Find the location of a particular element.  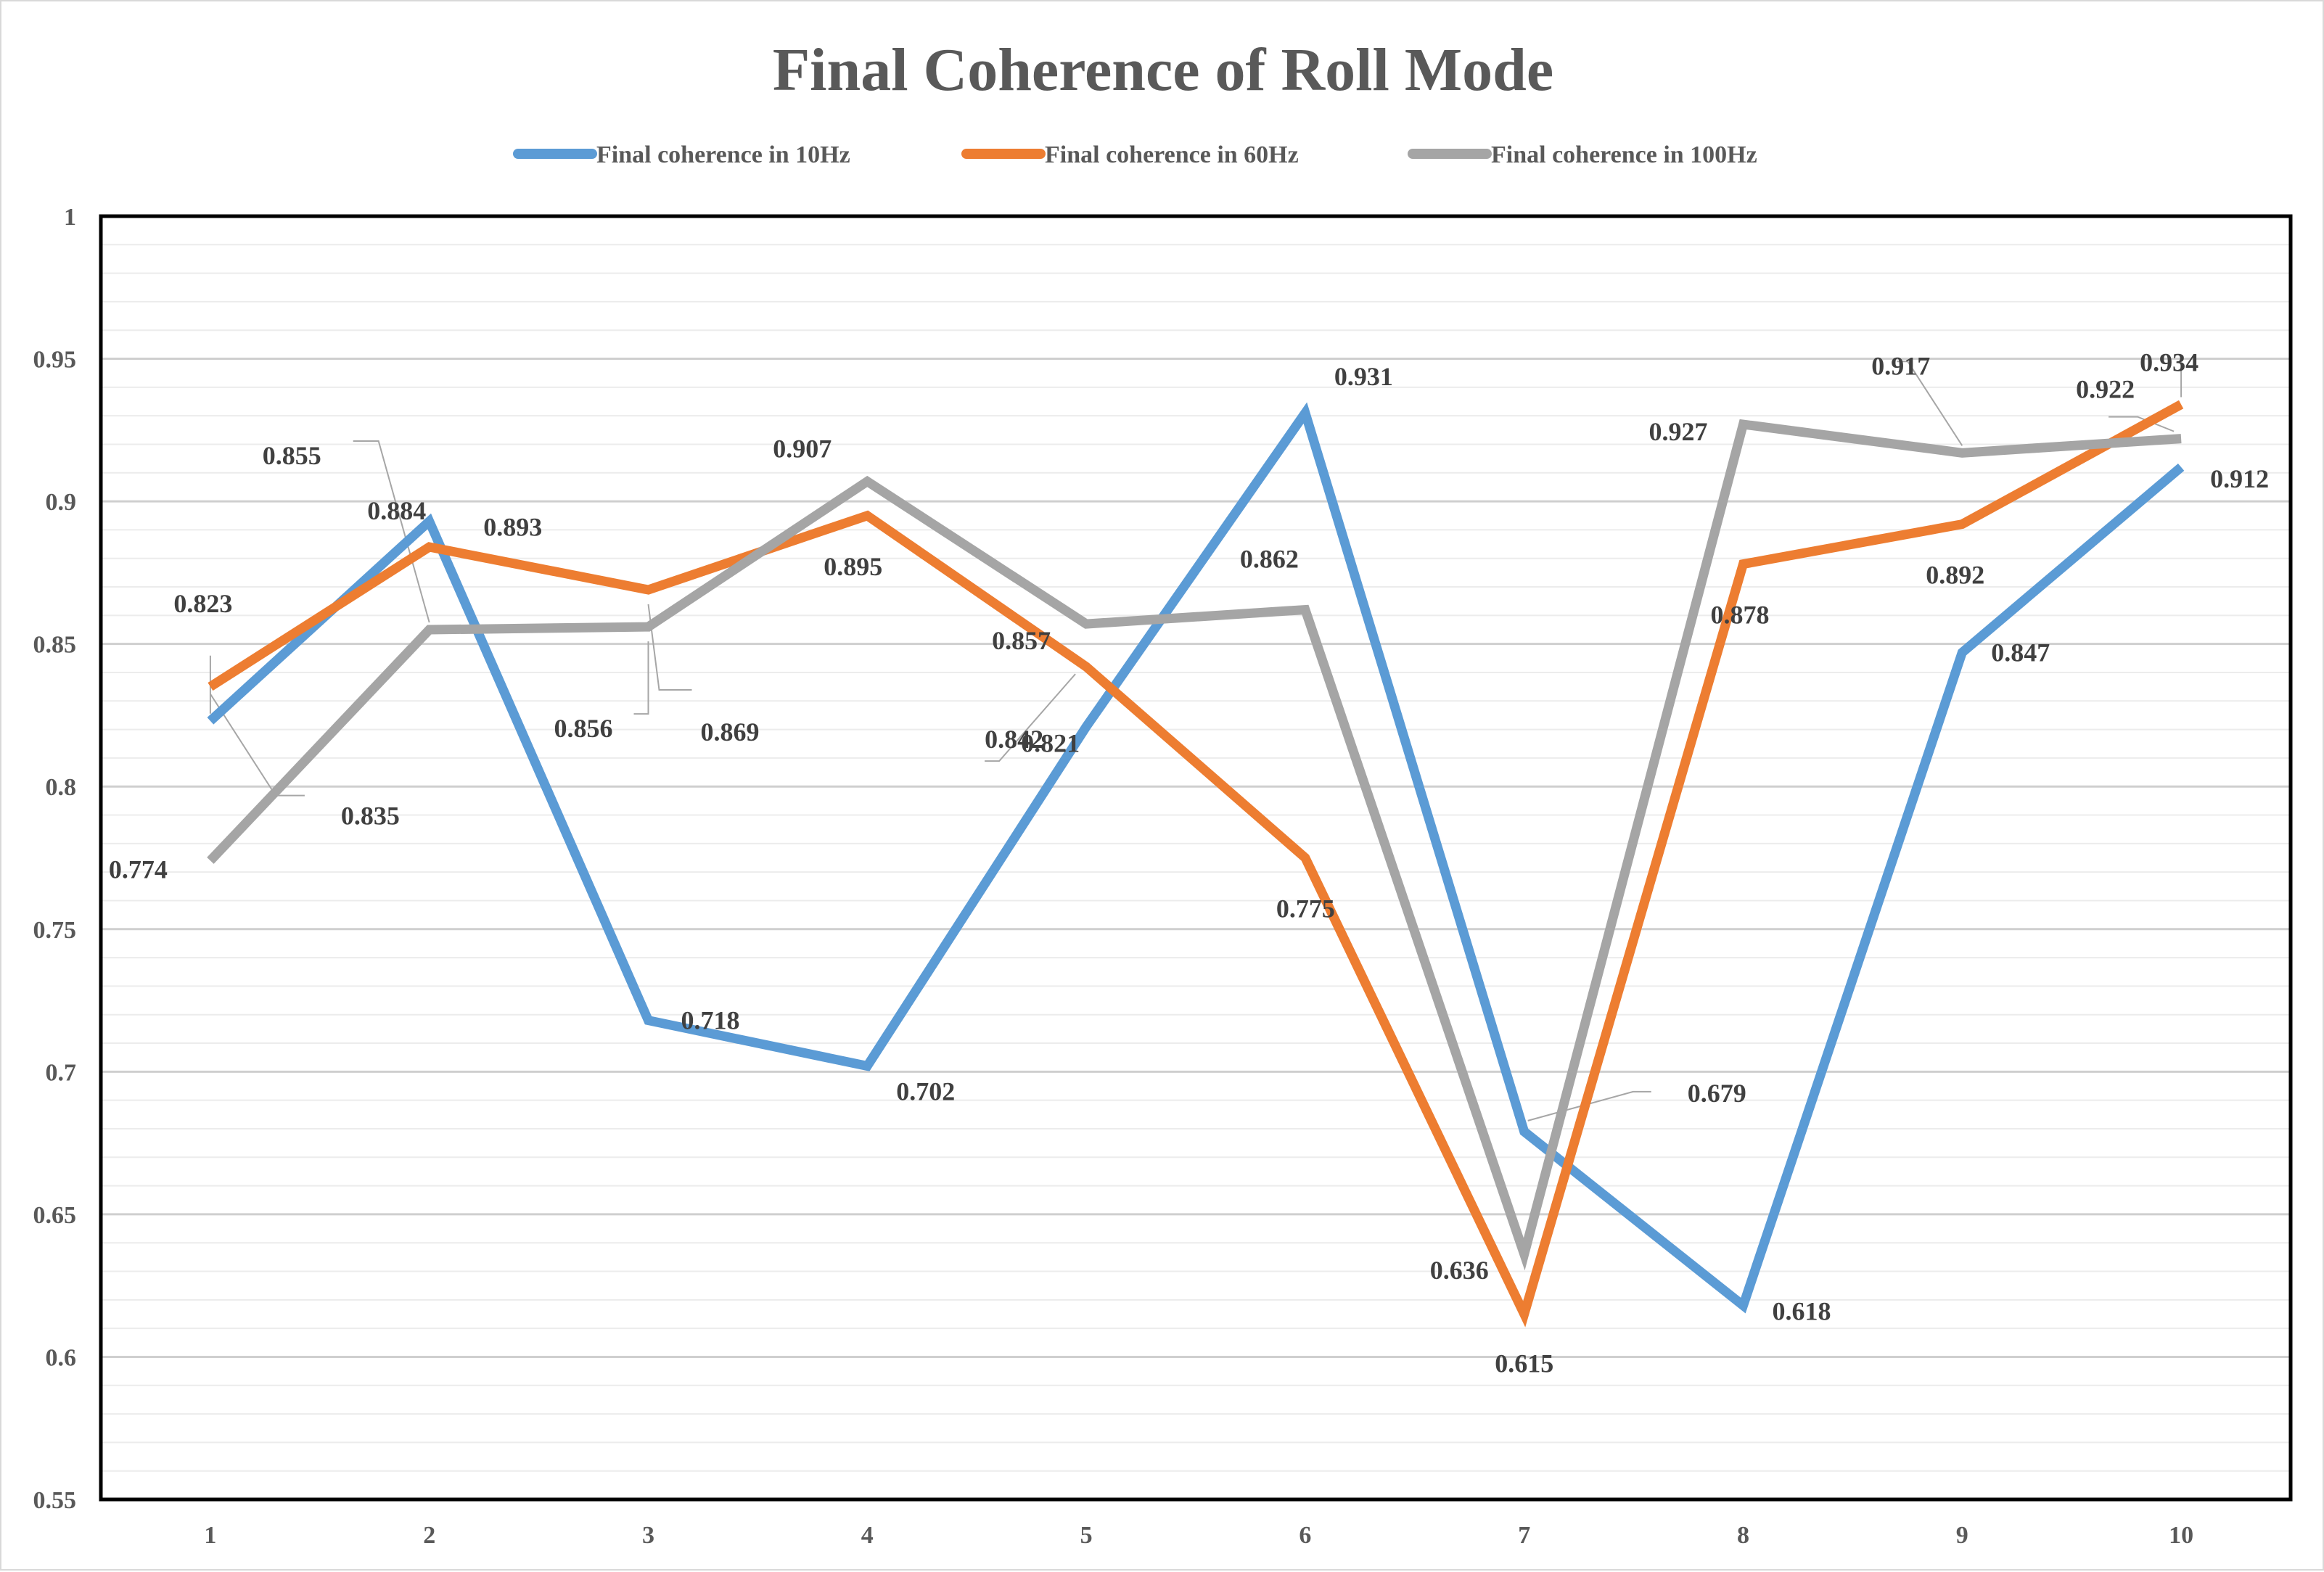

x-tick-label: 8 is located at coordinates (1743, 1535).